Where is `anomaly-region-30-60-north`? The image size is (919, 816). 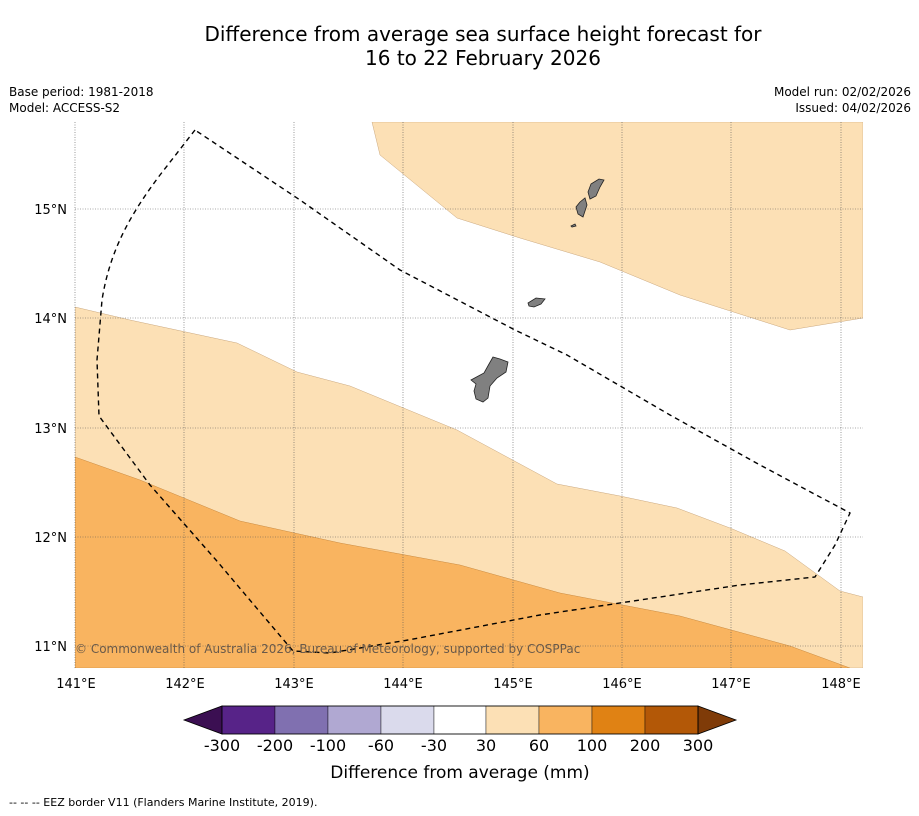 anomaly-region-30-60-north is located at coordinates (617, 226).